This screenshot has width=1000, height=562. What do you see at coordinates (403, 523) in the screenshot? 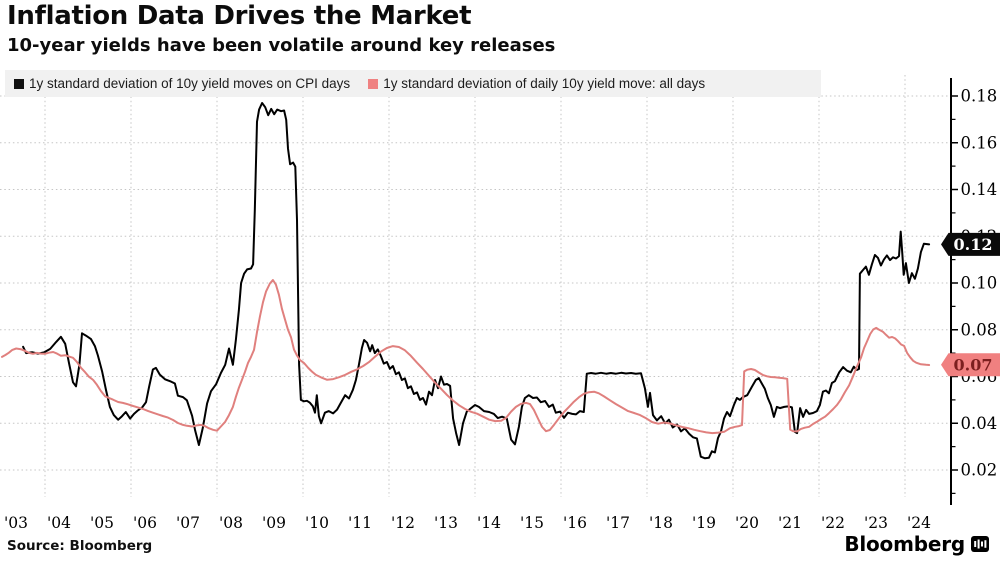
I see `x-tick-label: '12` at bounding box center [403, 523].